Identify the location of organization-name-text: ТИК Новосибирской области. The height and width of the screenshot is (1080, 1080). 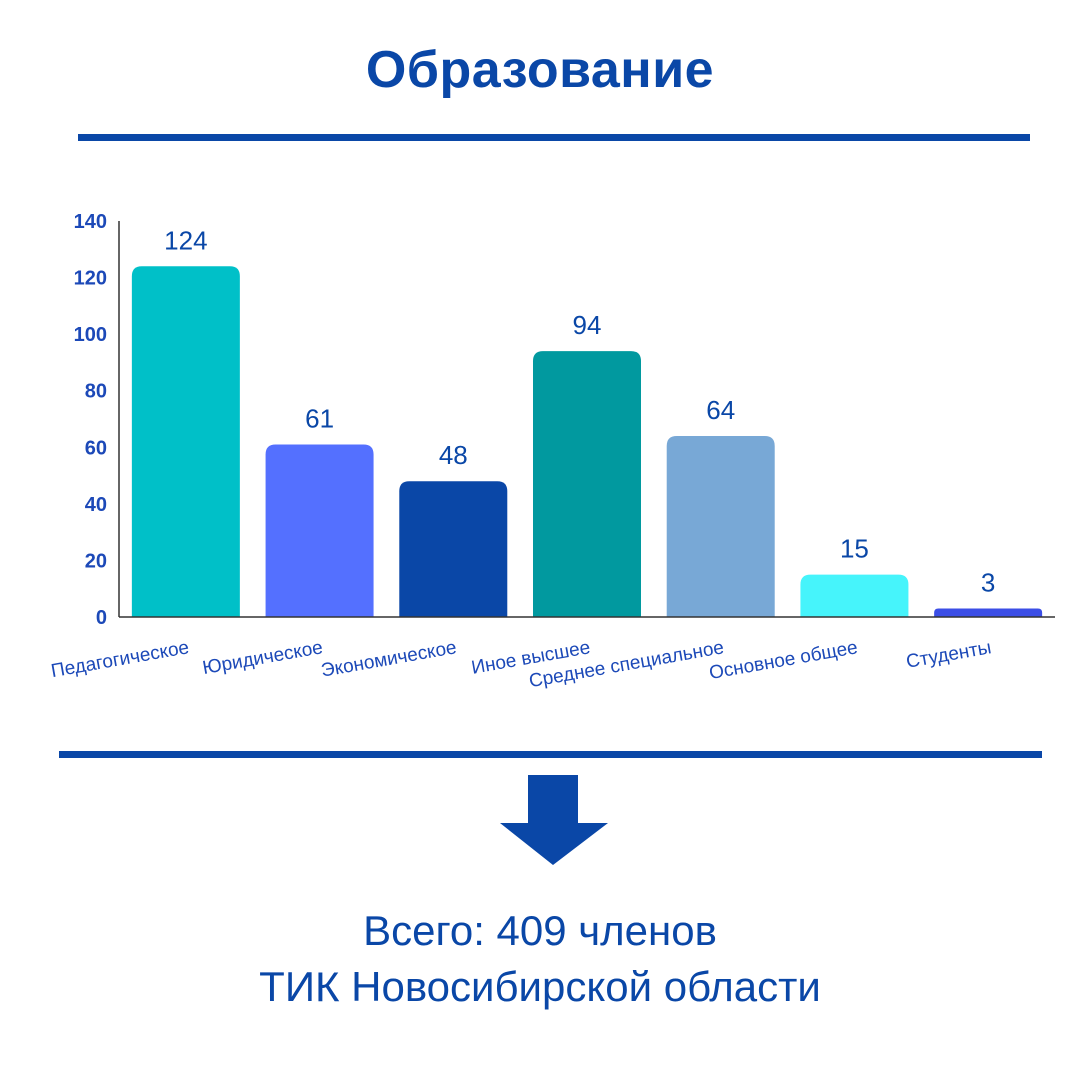
(540, 986).